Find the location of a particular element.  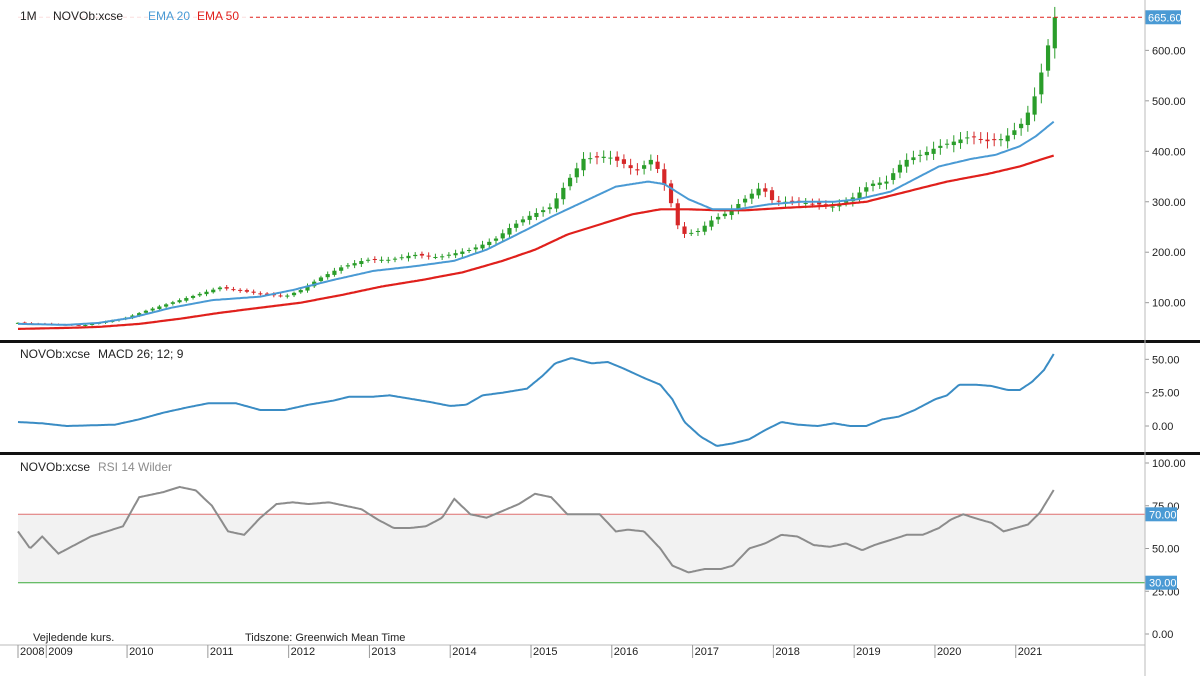

time-tick-label: 2013 is located at coordinates (383, 652).